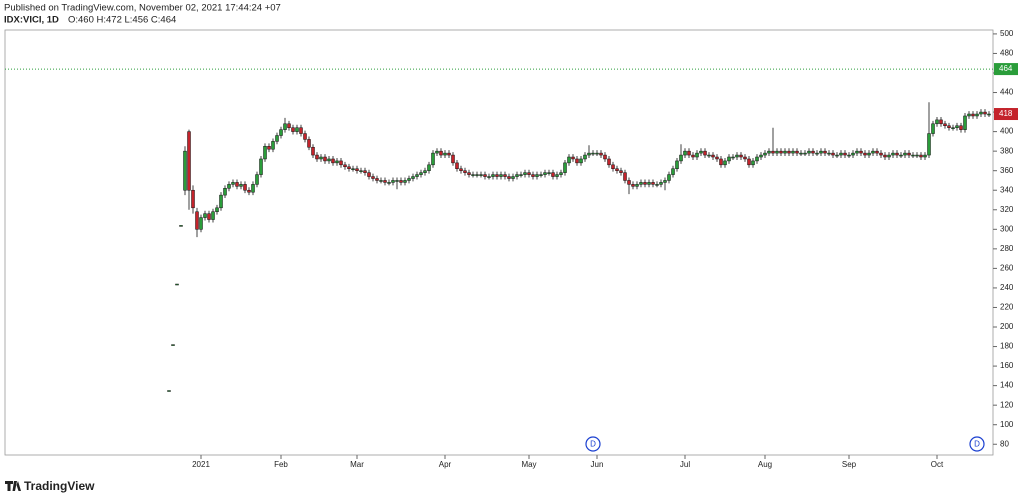 The width and height of the screenshot is (1024, 499). I want to click on ohlc-legend: O:460 H:472 L:456 C:464, so click(122, 20).